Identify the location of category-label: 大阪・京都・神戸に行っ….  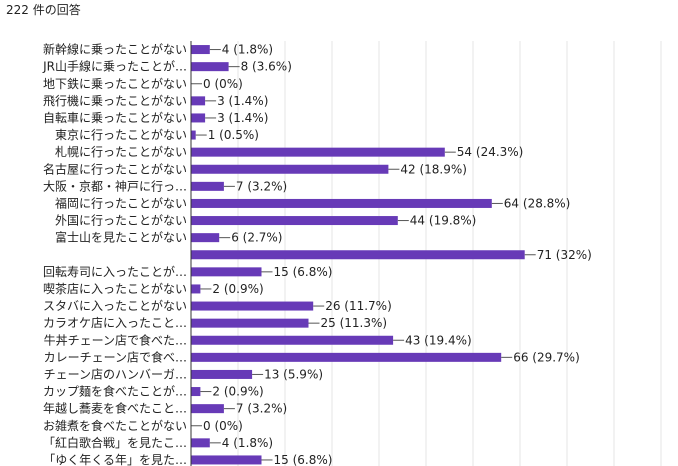
(115, 186).